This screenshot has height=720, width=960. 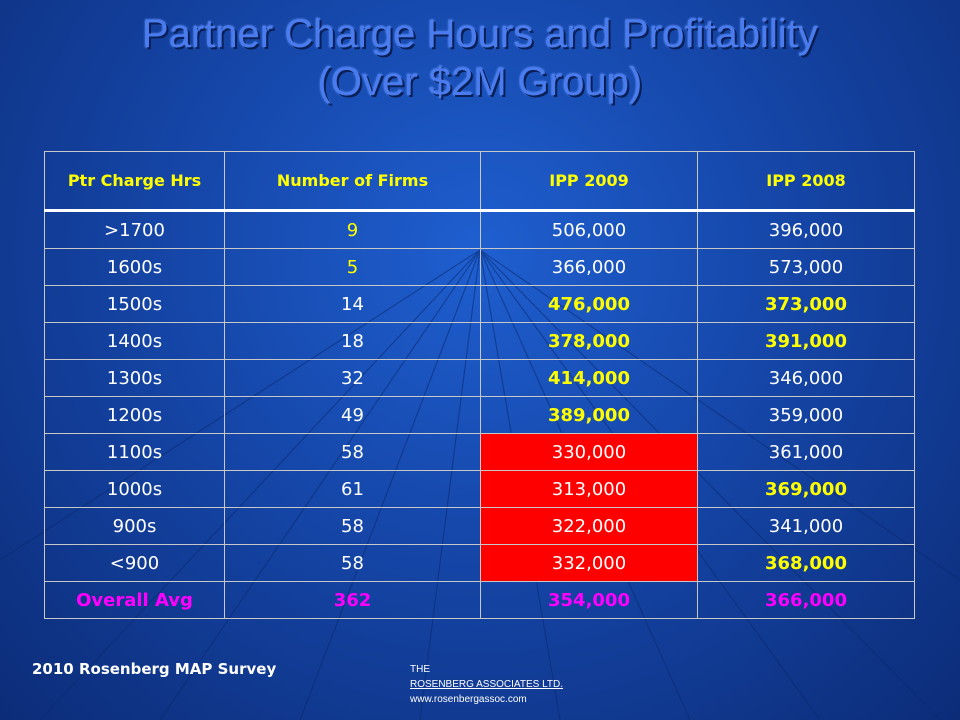 I want to click on cell-ipp-2008: 369,000, so click(x=806, y=489).